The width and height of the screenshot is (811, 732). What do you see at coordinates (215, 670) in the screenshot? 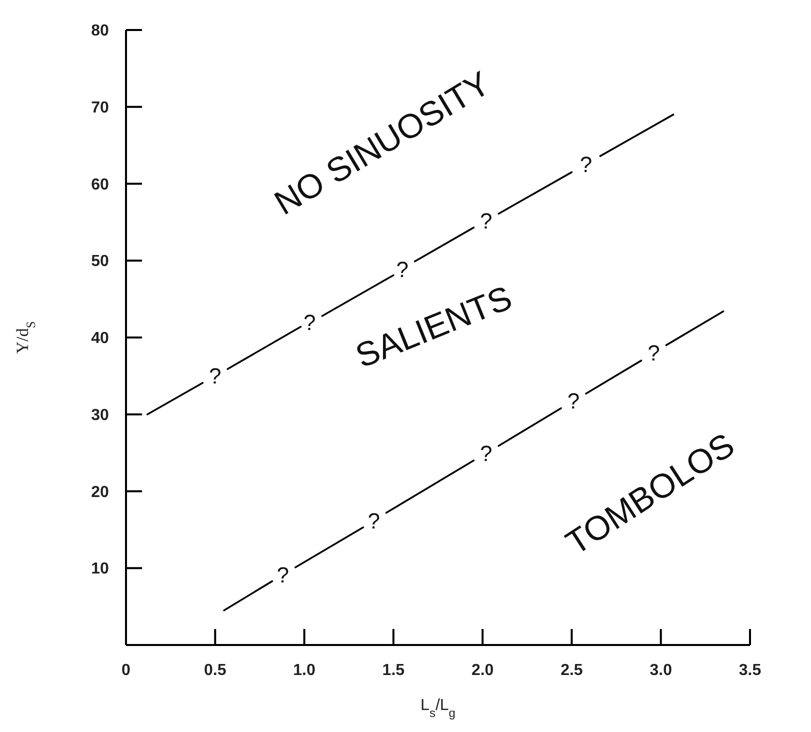
I see `x-tick-label: 0.5` at bounding box center [215, 670].